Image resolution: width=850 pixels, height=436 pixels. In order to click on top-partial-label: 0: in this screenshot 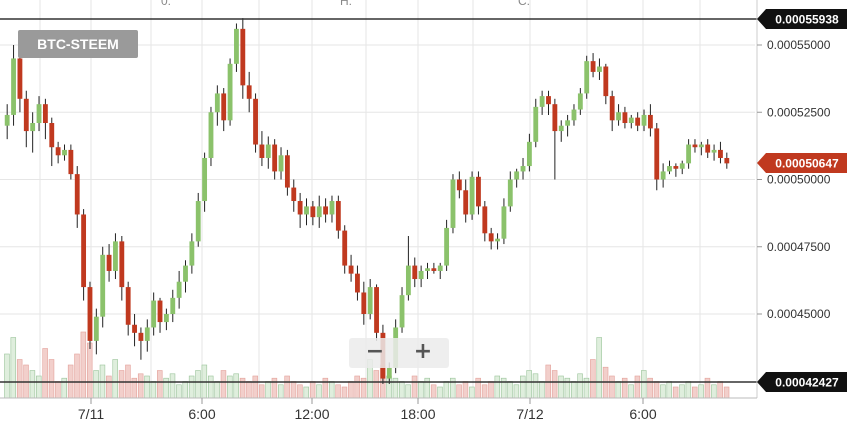, I will do `click(166, 4)`.